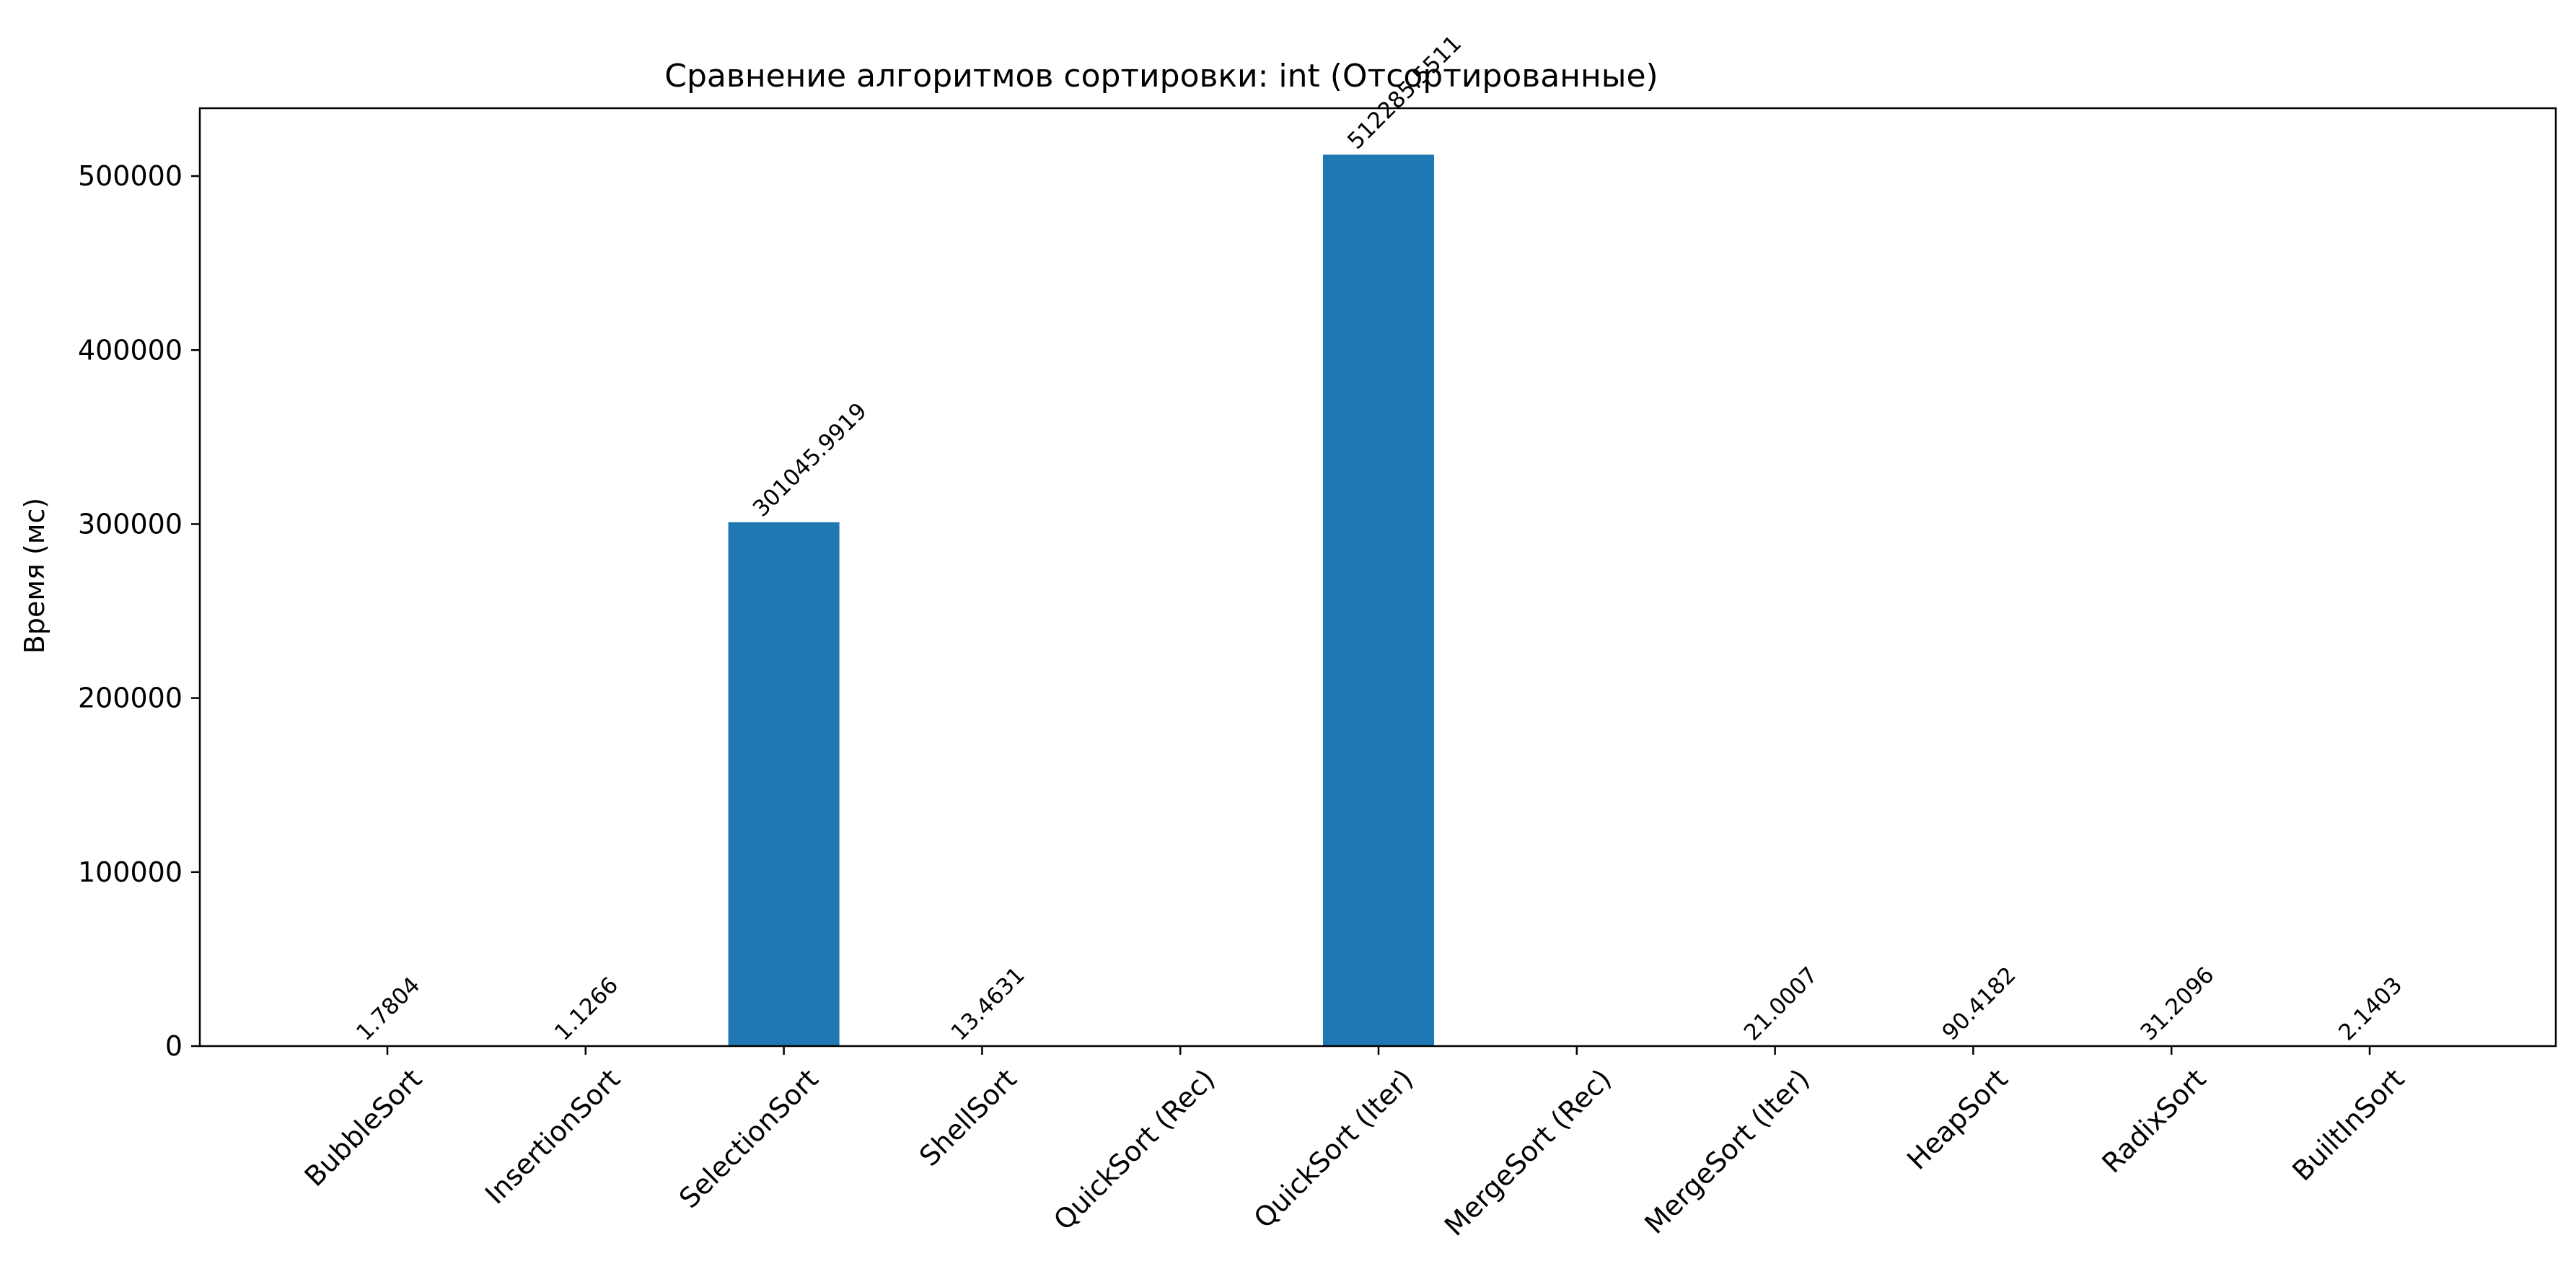 The image size is (2576, 1282). What do you see at coordinates (130, 176) in the screenshot?
I see `y-tick-label: 500000` at bounding box center [130, 176].